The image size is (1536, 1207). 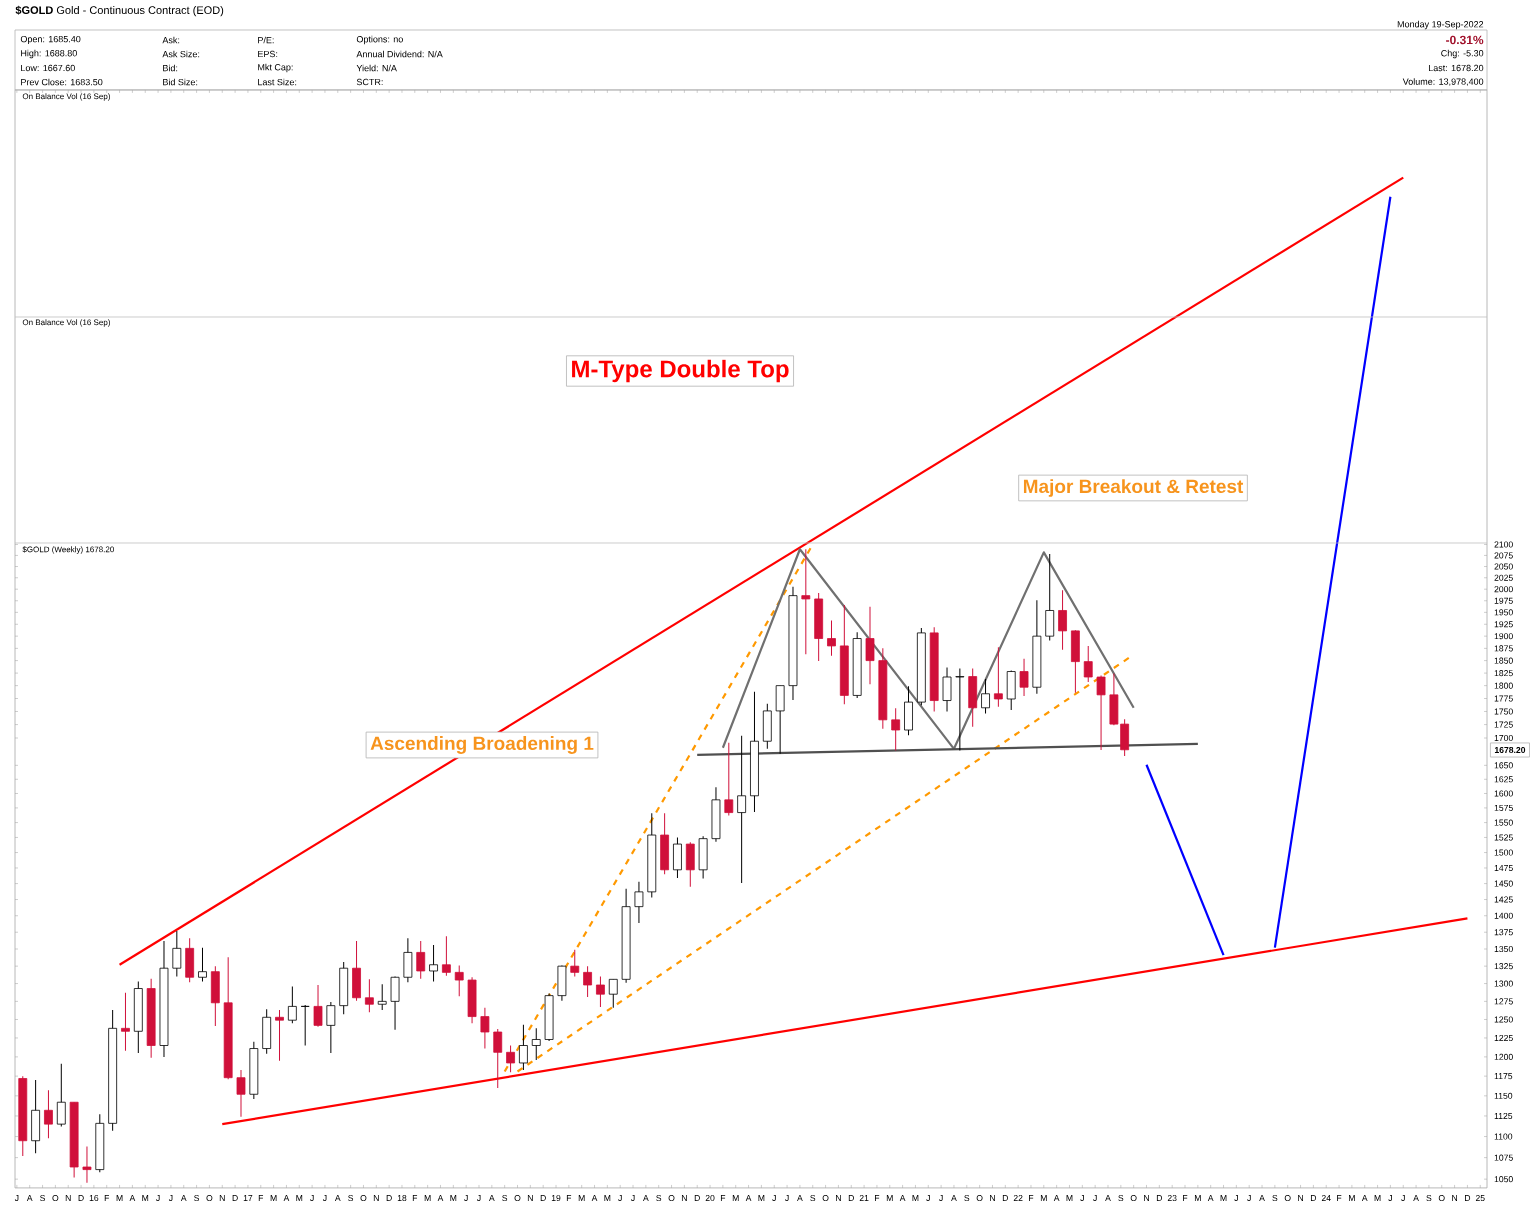 What do you see at coordinates (1503, 738) in the screenshot?
I see `y-tick-label: 1700` at bounding box center [1503, 738].